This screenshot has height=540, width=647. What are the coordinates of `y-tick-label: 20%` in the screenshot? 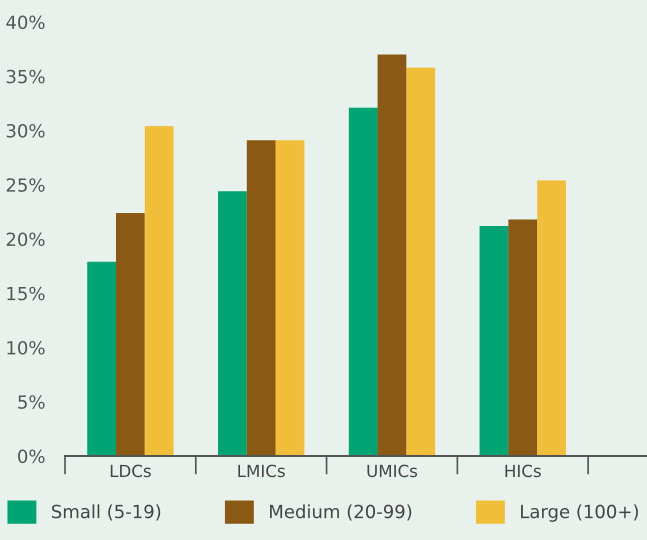 It's located at (25, 239).